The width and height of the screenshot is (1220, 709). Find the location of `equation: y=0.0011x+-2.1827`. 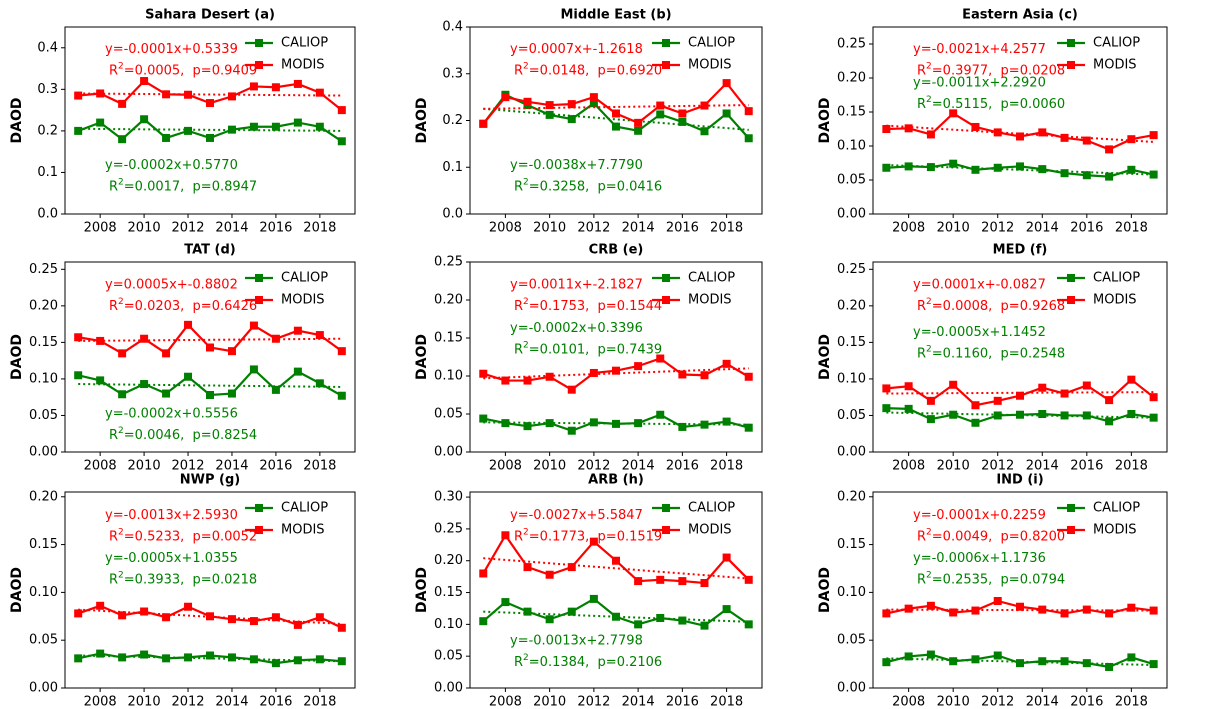

equation: y=0.0011x+-2.1827 is located at coordinates (576, 284).